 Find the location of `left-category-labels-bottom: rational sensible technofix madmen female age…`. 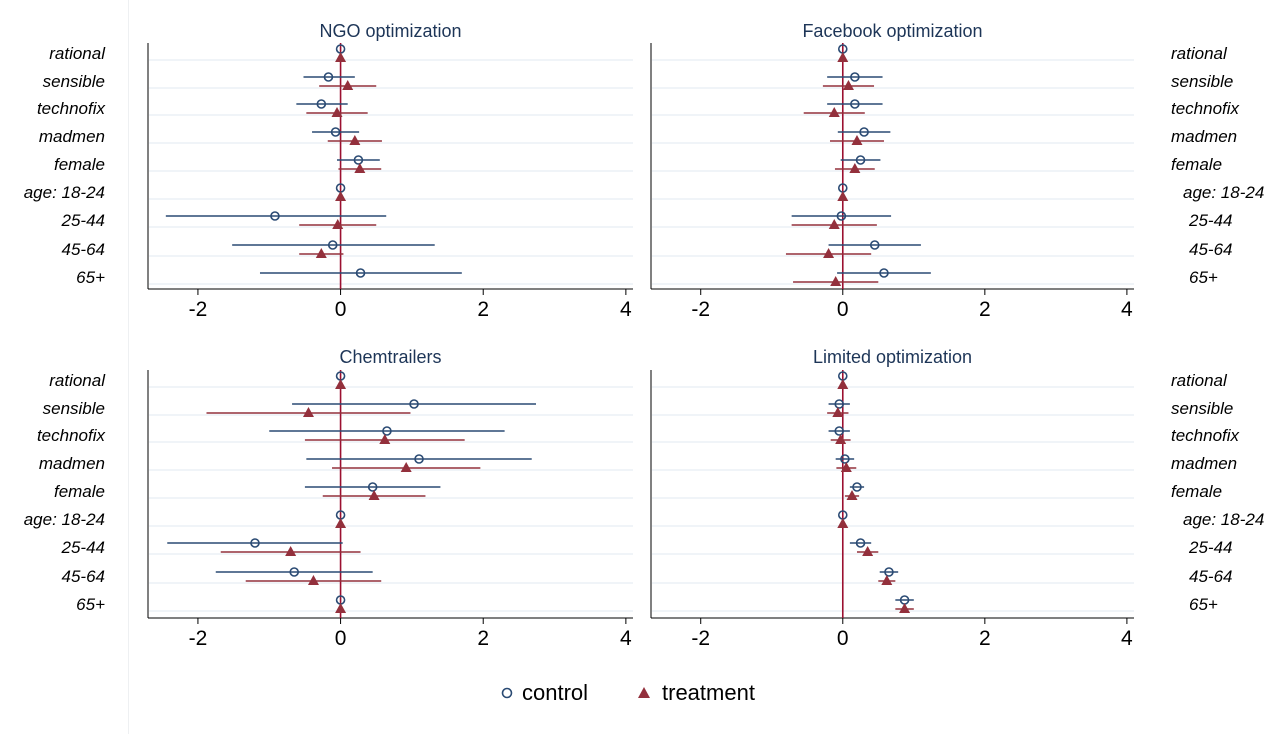

left-category-labels-bottom: rational sensible technofix madmen female age… is located at coordinates (65, 492).